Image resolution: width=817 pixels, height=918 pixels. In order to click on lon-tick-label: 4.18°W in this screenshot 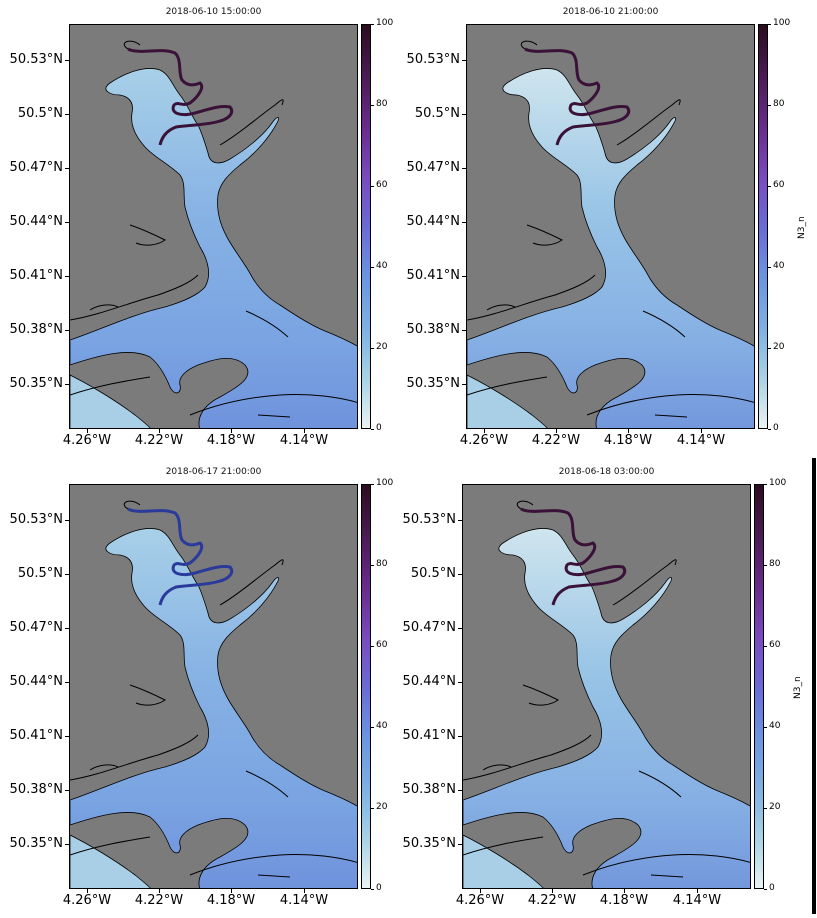, I will do `click(628, 440)`.